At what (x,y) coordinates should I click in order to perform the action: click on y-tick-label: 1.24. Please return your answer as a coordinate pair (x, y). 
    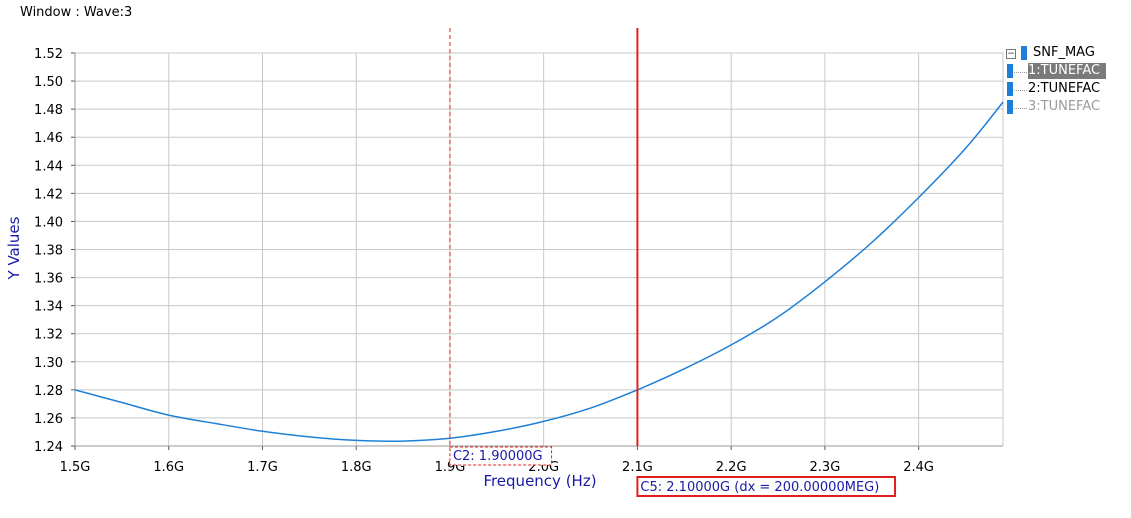
    Looking at the image, I should click on (48, 447).